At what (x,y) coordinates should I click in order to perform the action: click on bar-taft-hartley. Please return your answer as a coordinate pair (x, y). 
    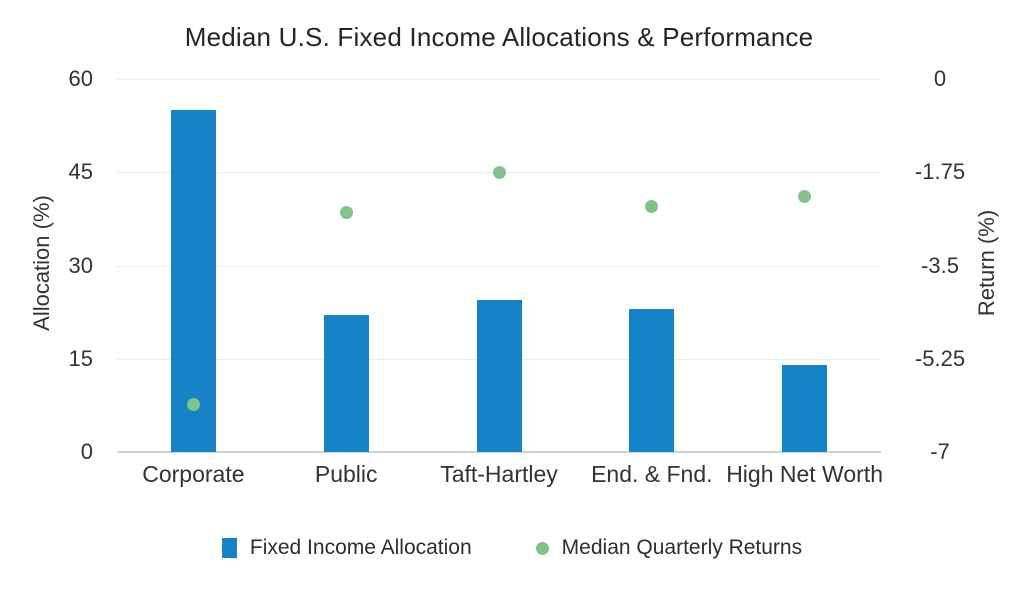
    Looking at the image, I should click on (499, 375).